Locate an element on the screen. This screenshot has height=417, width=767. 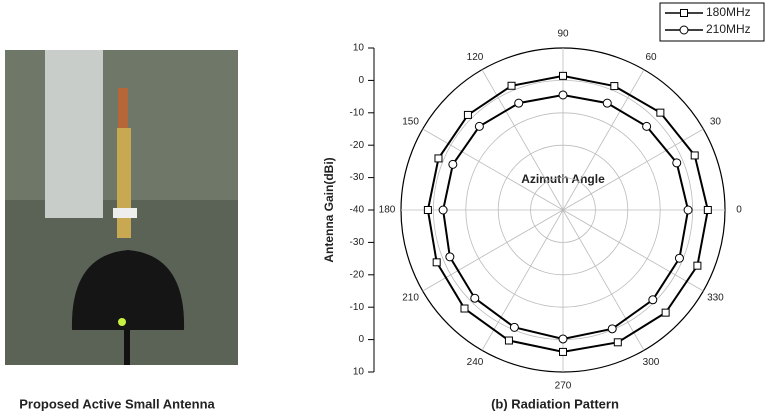
r-axis-label: Antenna Gain(dBi) is located at coordinates (329, 209).